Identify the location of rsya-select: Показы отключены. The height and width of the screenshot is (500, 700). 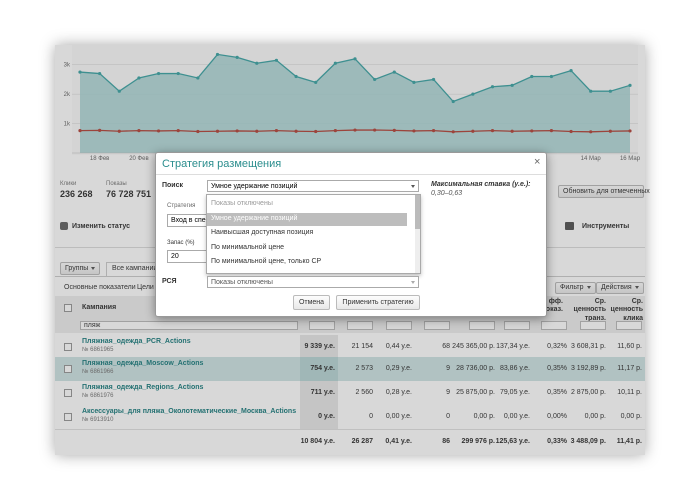
(313, 282).